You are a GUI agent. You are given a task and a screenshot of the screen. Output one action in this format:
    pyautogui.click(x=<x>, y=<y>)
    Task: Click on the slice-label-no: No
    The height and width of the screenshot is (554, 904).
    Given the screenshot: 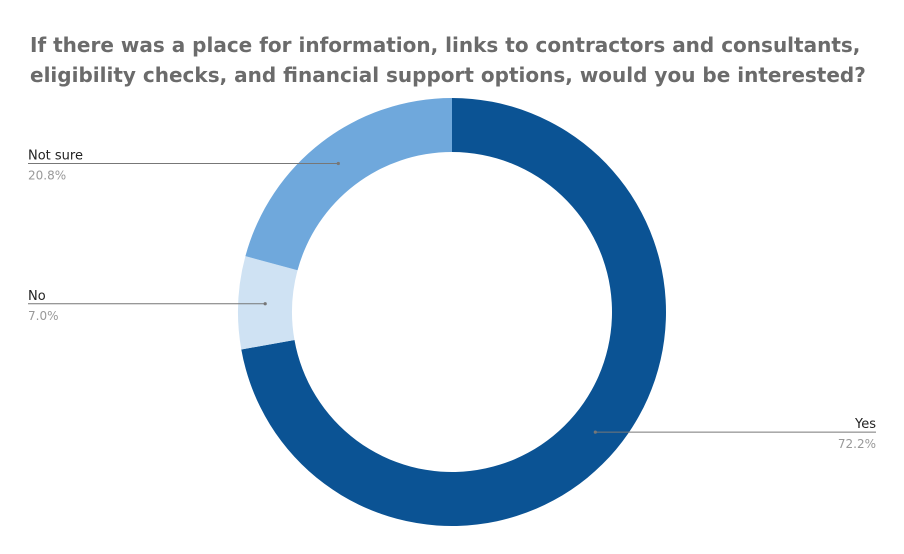 What is the action you would take?
    pyautogui.click(x=37, y=296)
    